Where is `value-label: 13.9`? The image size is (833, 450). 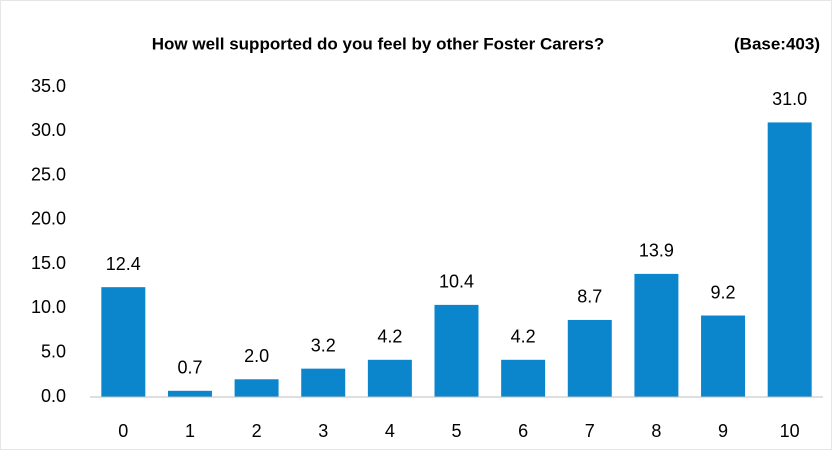 value-label: 13.9 is located at coordinates (656, 251).